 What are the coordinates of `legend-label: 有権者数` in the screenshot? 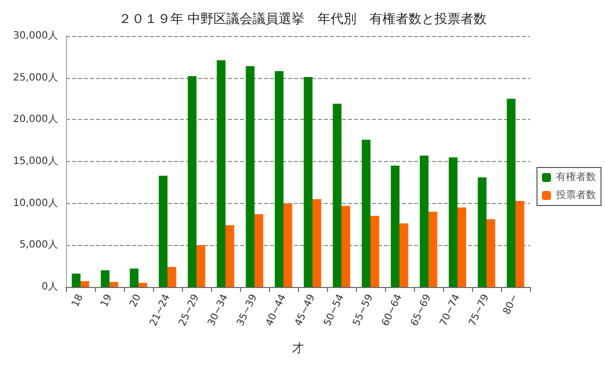 It's located at (576, 177).